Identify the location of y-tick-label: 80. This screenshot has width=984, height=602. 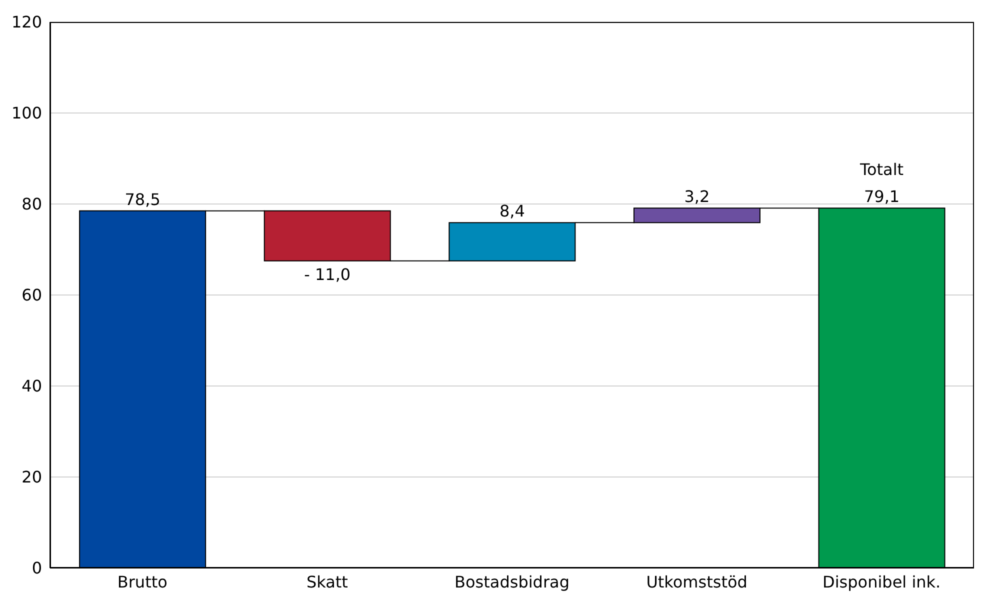
(32, 204).